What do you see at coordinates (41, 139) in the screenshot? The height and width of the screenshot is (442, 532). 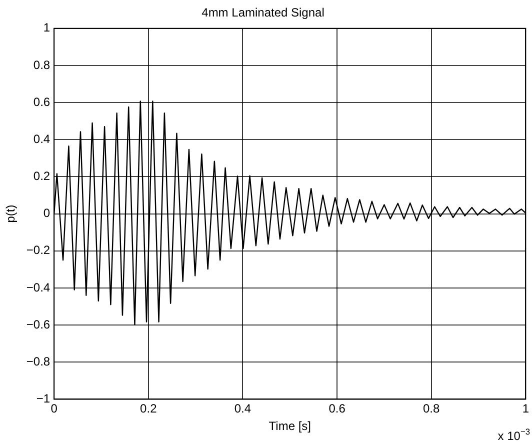 I see `y-tick-label: 0.4` at bounding box center [41, 139].